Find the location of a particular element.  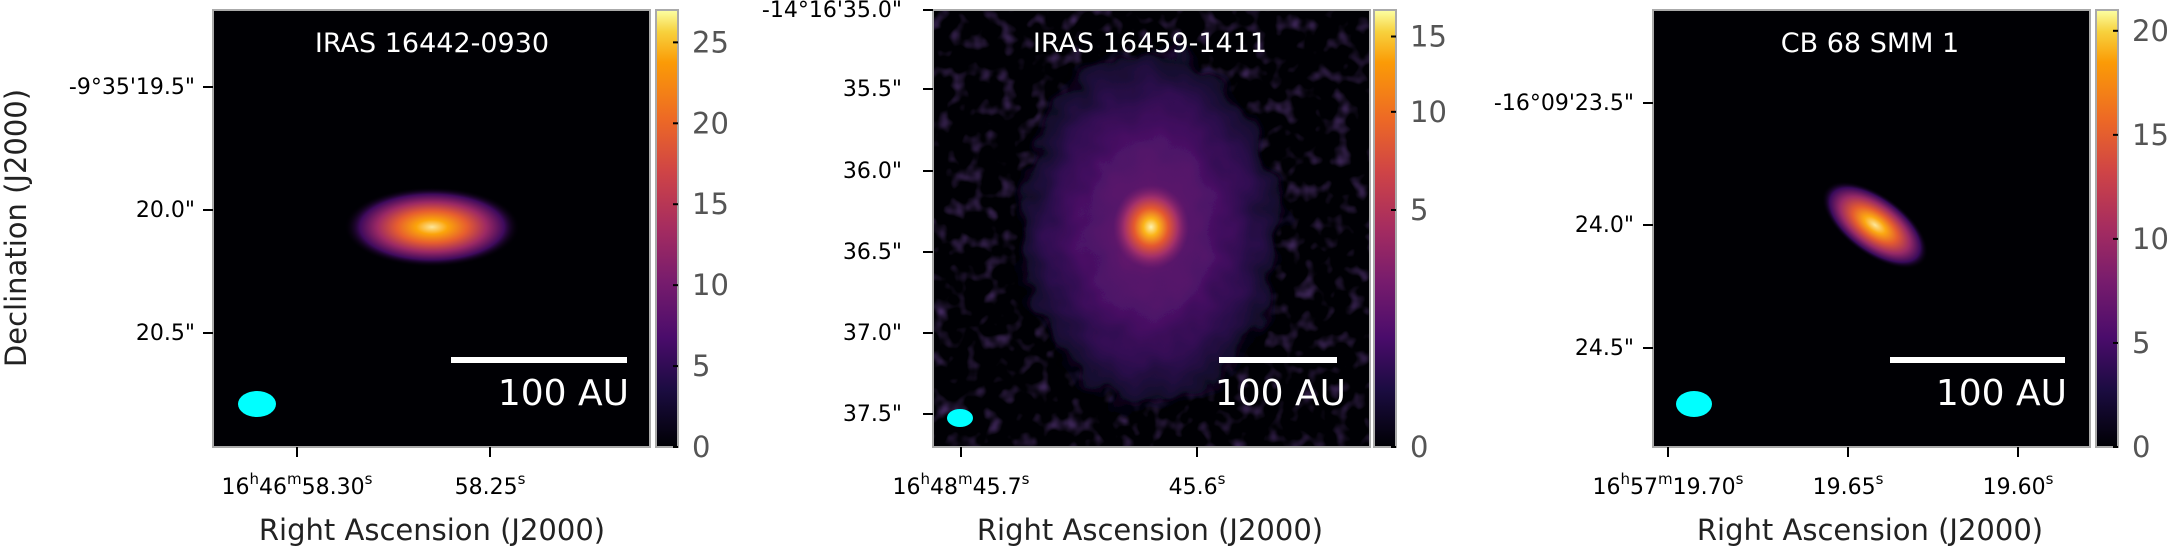

y-tick-label: 37.5" is located at coordinates (872, 414).